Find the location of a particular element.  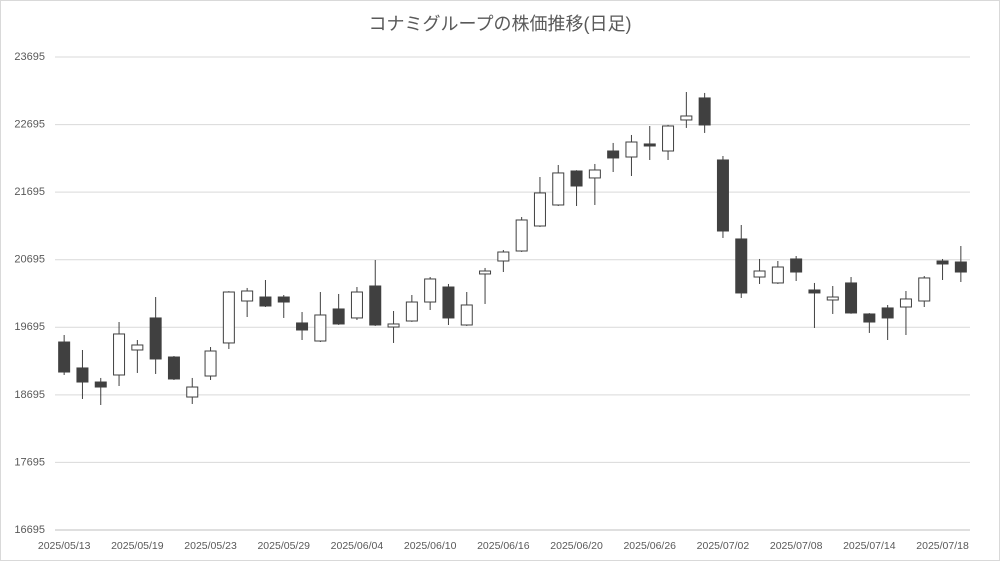

y-tick-label: 16695 is located at coordinates (29, 530).